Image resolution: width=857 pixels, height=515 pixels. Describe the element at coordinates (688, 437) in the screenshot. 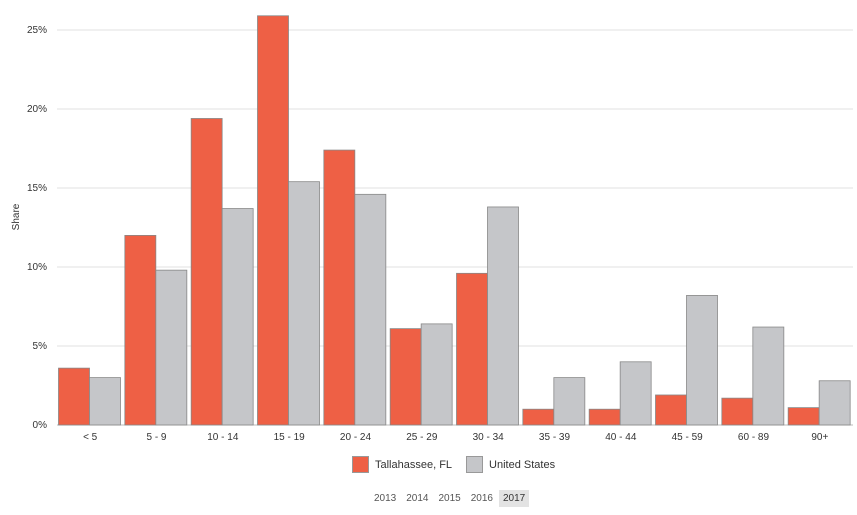

I see `x-tick-label: 45 - 59` at that location.